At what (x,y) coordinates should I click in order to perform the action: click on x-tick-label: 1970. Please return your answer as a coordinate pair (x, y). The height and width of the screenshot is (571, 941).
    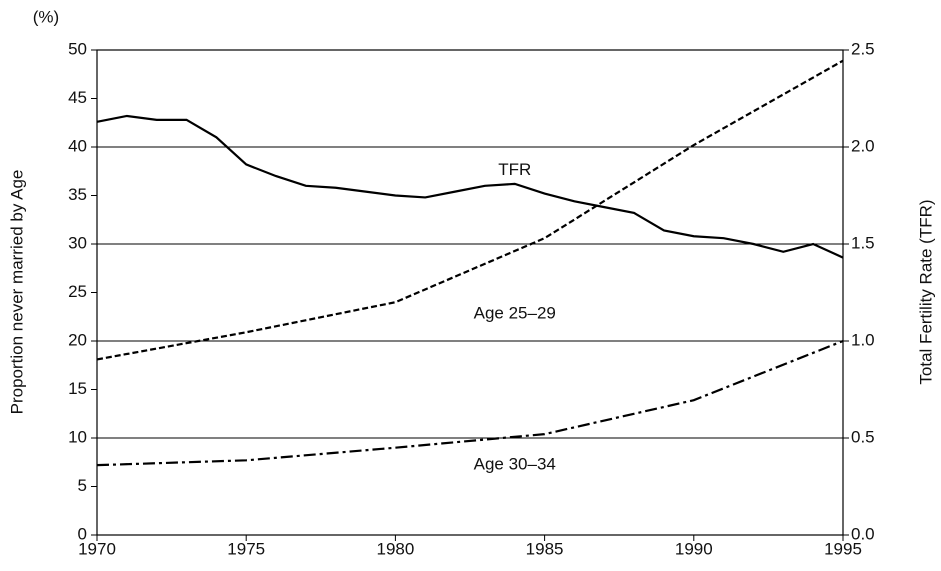
    Looking at the image, I should click on (97, 548).